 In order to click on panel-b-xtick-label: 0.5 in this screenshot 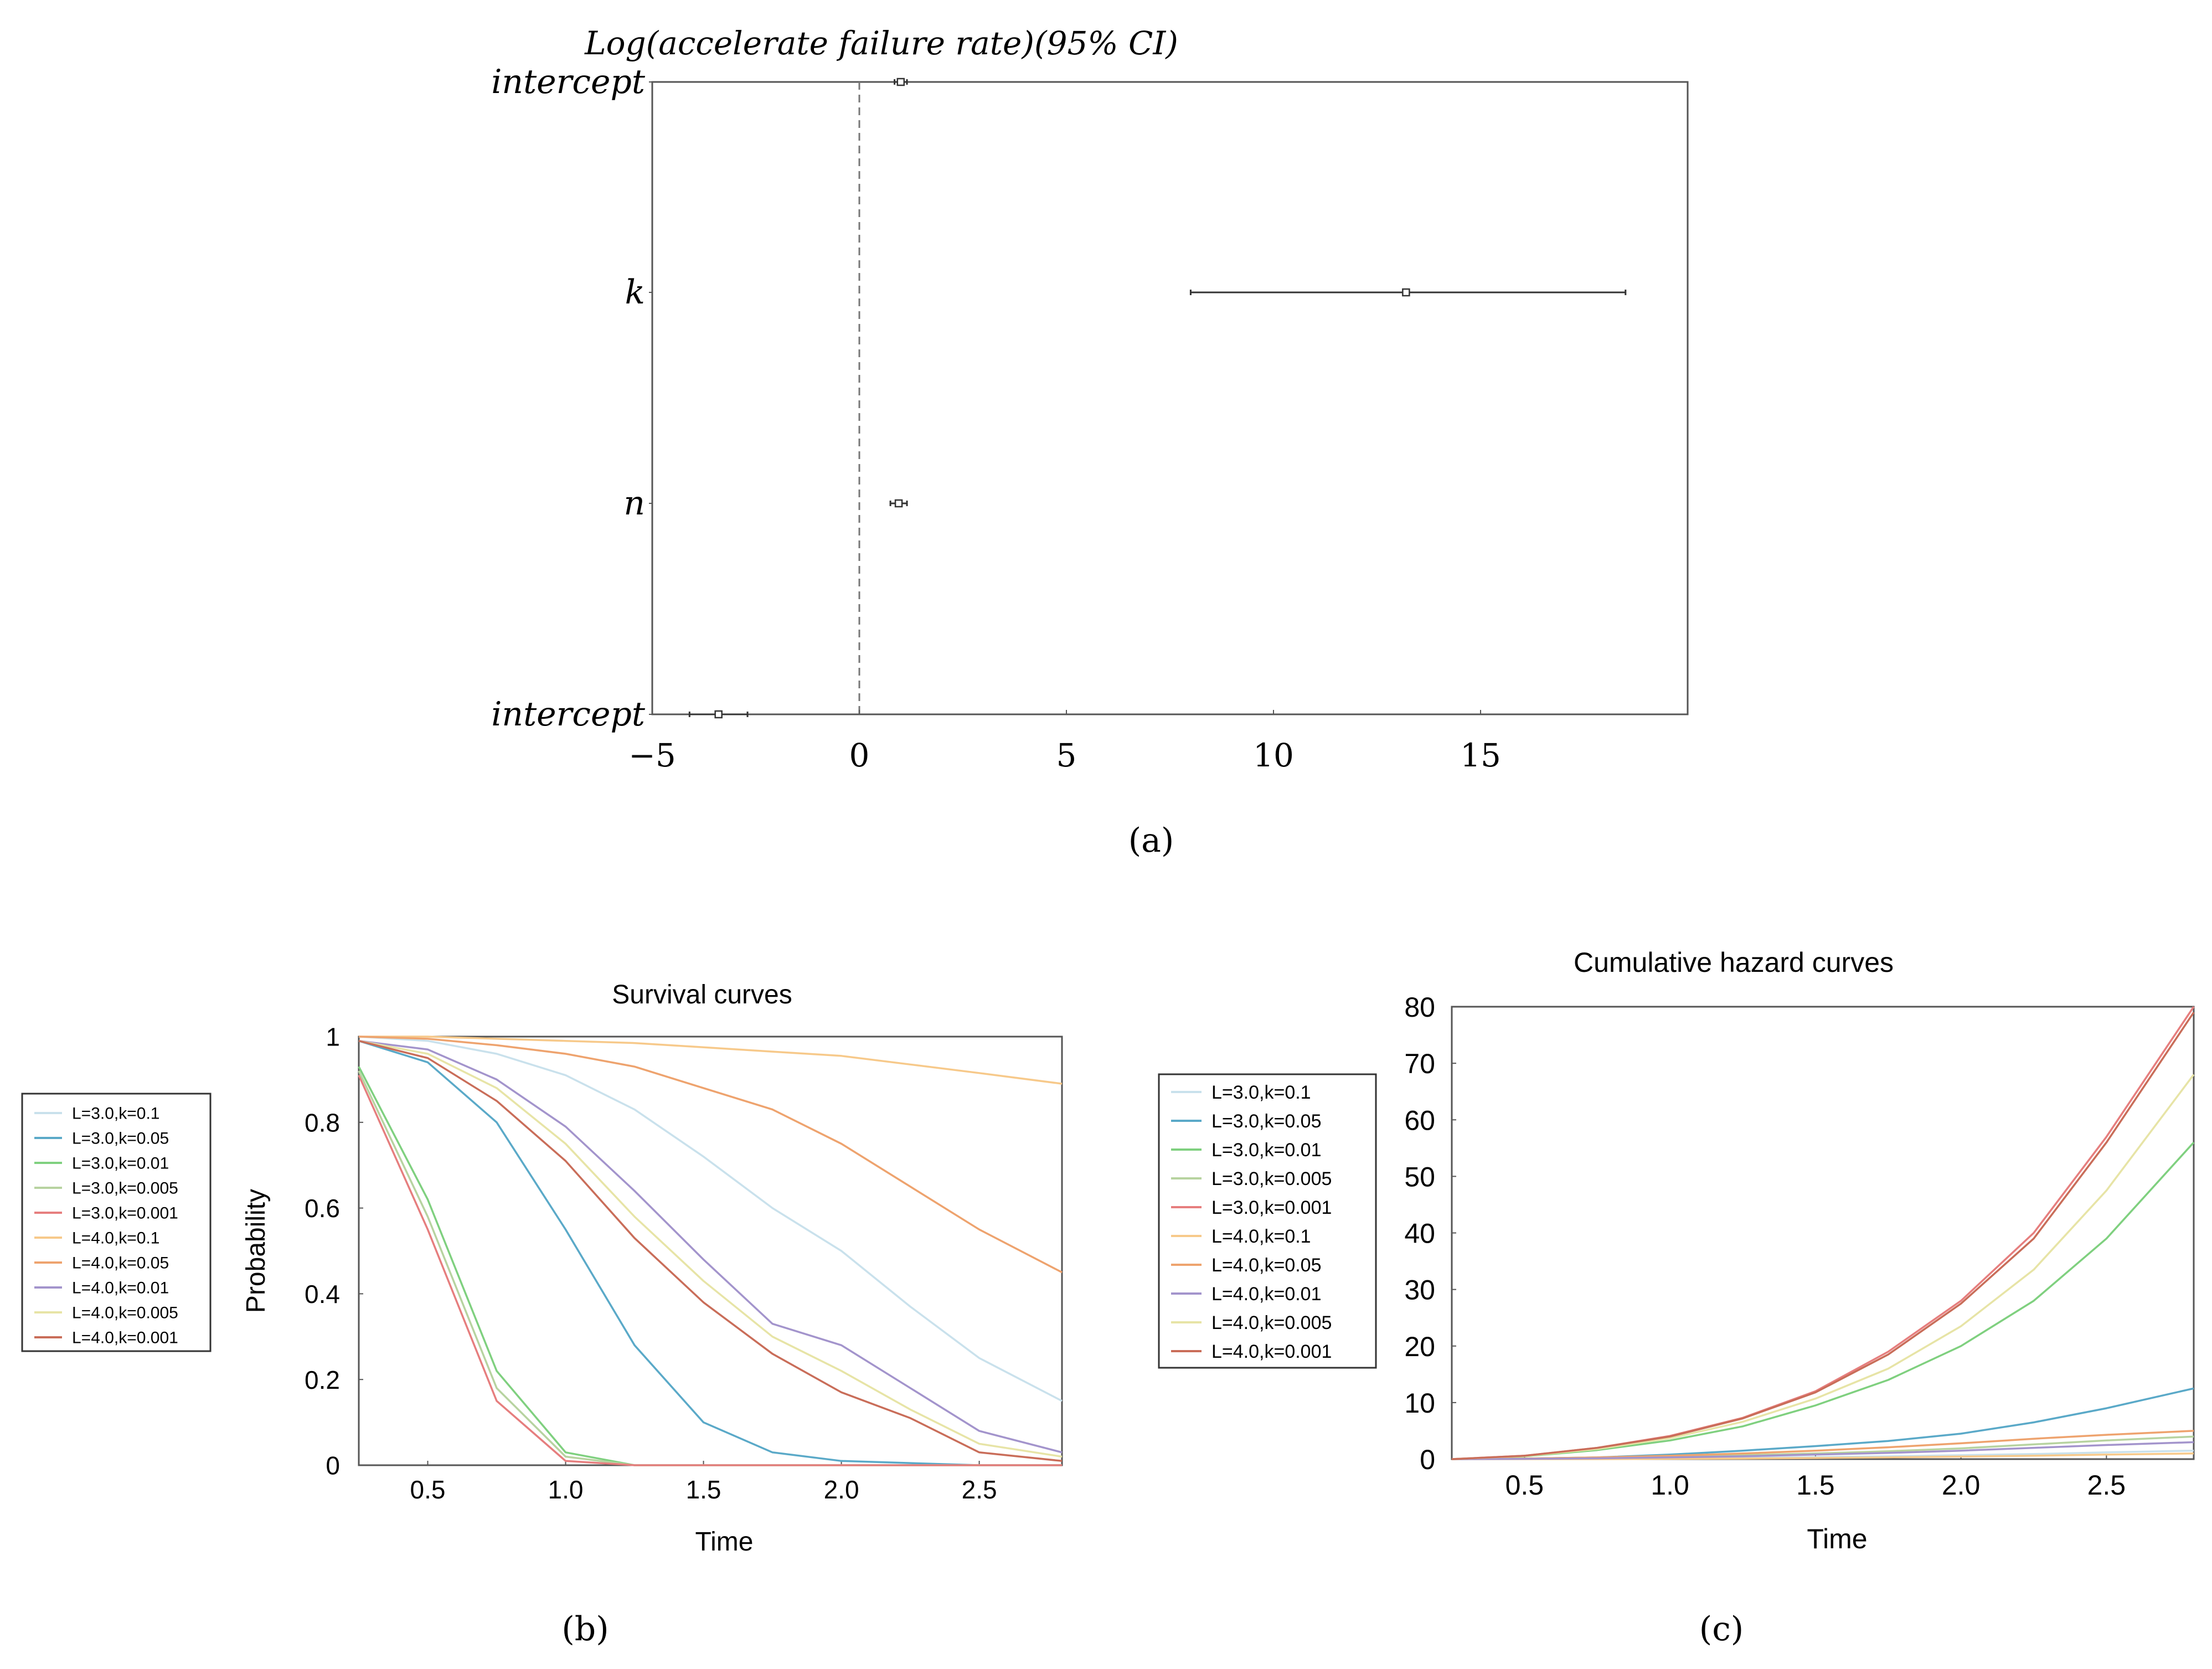, I will do `click(428, 1489)`.